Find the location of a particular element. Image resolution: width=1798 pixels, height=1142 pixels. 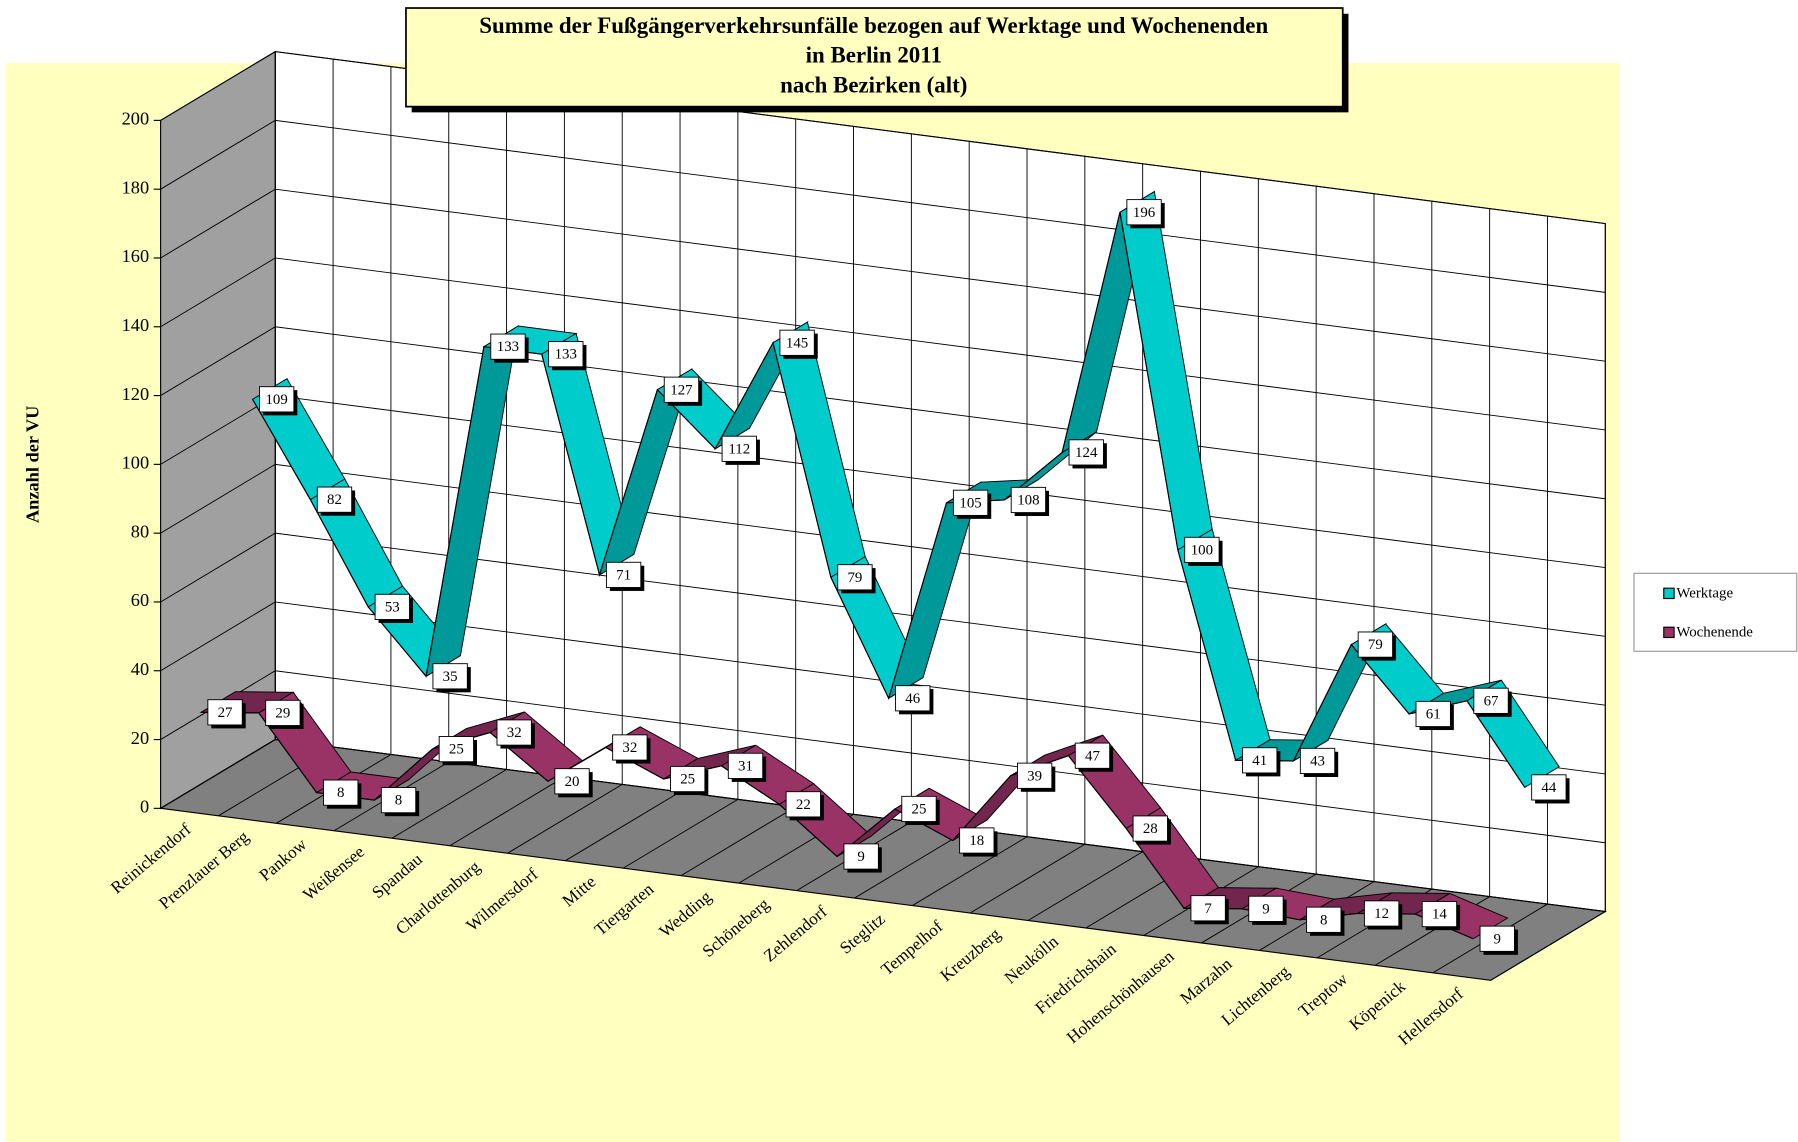

data-label: 31 is located at coordinates (747, 767).